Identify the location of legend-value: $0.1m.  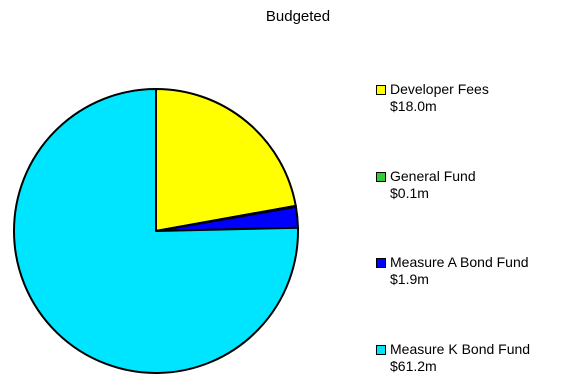
(409, 193).